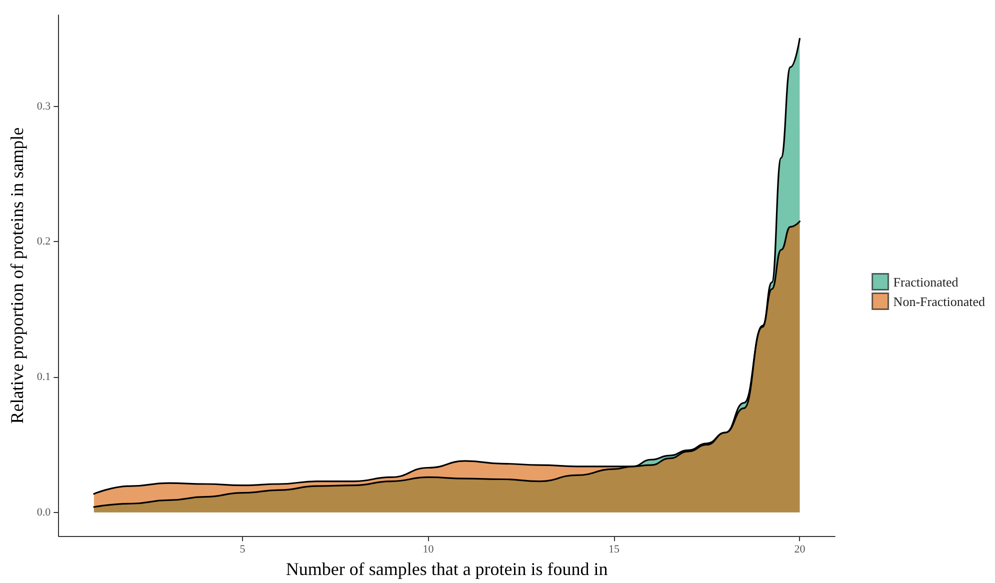  I want to click on x-axis-title: Number of samples that a protein is found in, so click(447, 569).